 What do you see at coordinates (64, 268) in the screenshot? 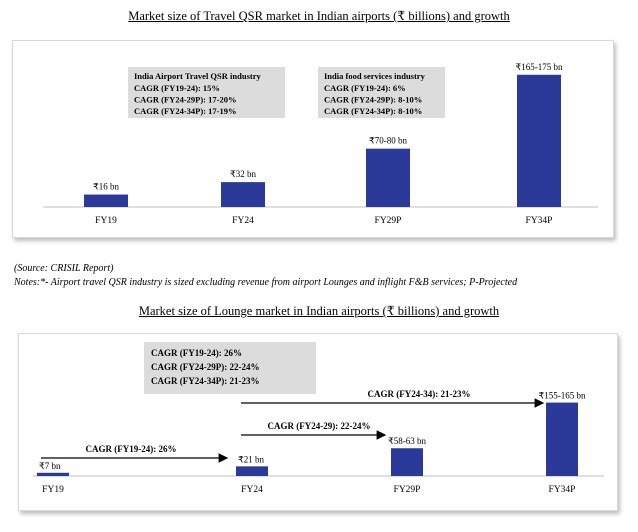
I see `source-note: (Source: CRISIL Report)` at bounding box center [64, 268].